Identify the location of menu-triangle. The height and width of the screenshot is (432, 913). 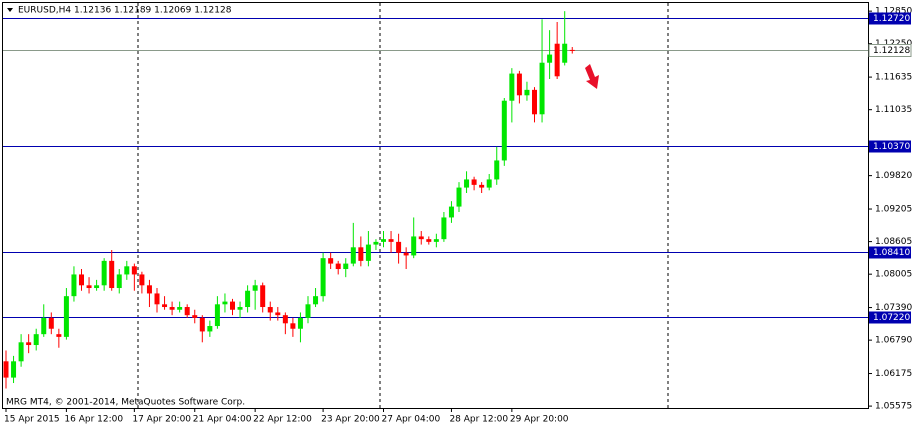
(10, 10).